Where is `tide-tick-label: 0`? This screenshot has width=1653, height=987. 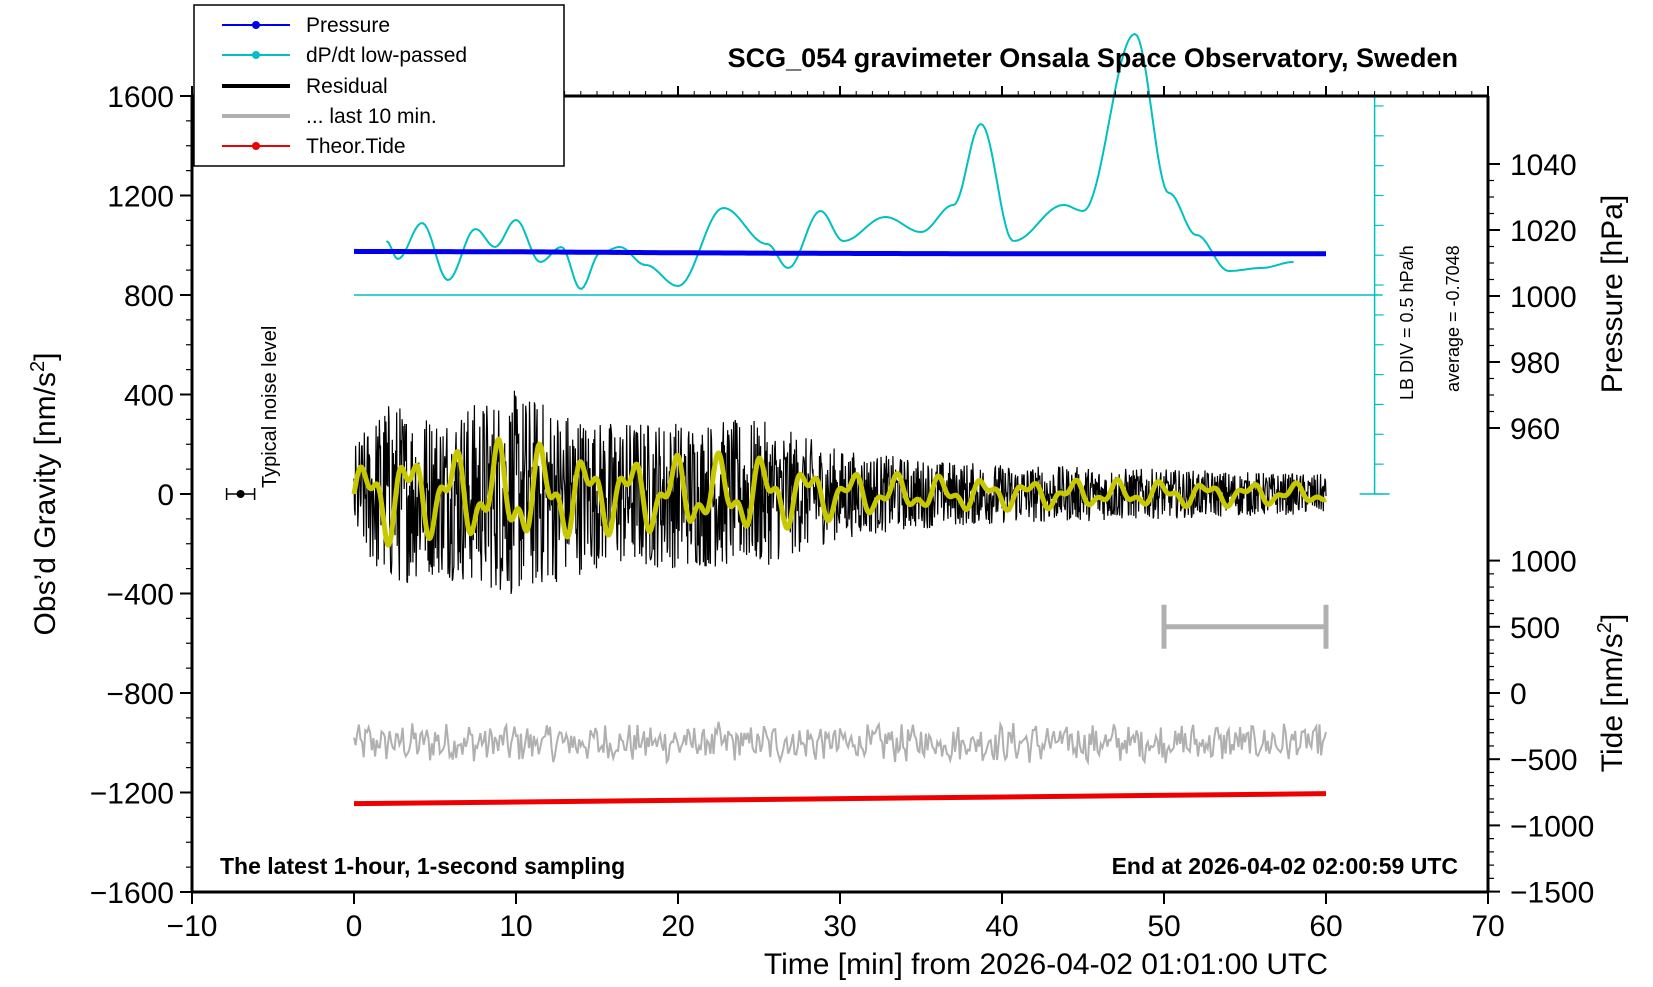 tide-tick-label: 0 is located at coordinates (1518, 694).